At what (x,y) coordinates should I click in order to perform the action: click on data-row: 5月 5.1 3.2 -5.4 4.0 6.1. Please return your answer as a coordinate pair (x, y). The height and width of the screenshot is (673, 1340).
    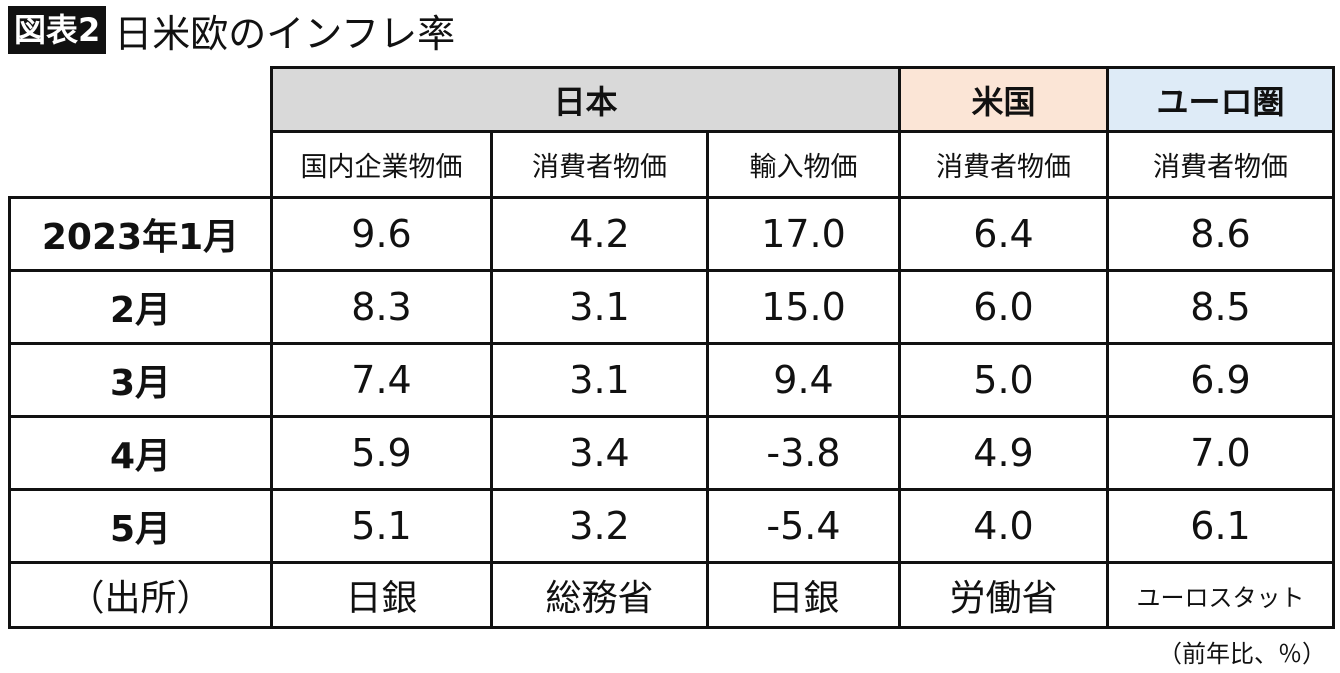
    Looking at the image, I should click on (671, 526).